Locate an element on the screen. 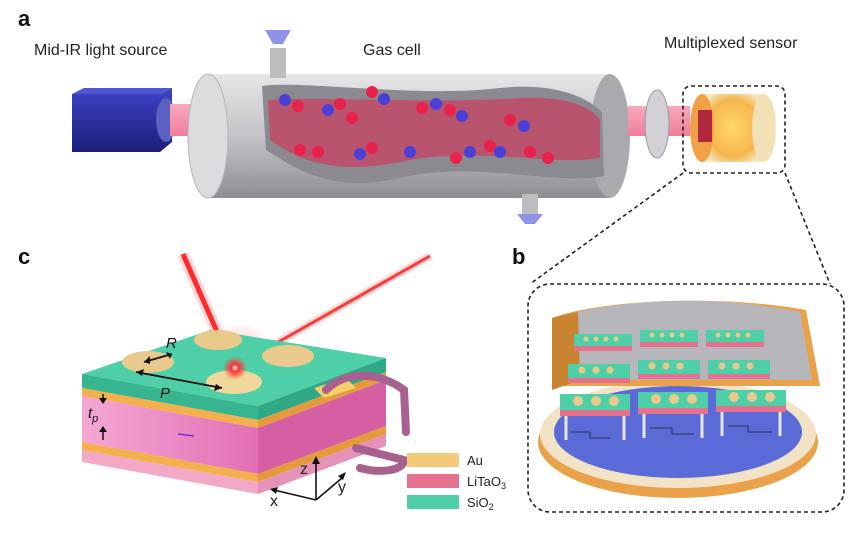 The width and height of the screenshot is (864, 534). axis-x: x is located at coordinates (274, 501).